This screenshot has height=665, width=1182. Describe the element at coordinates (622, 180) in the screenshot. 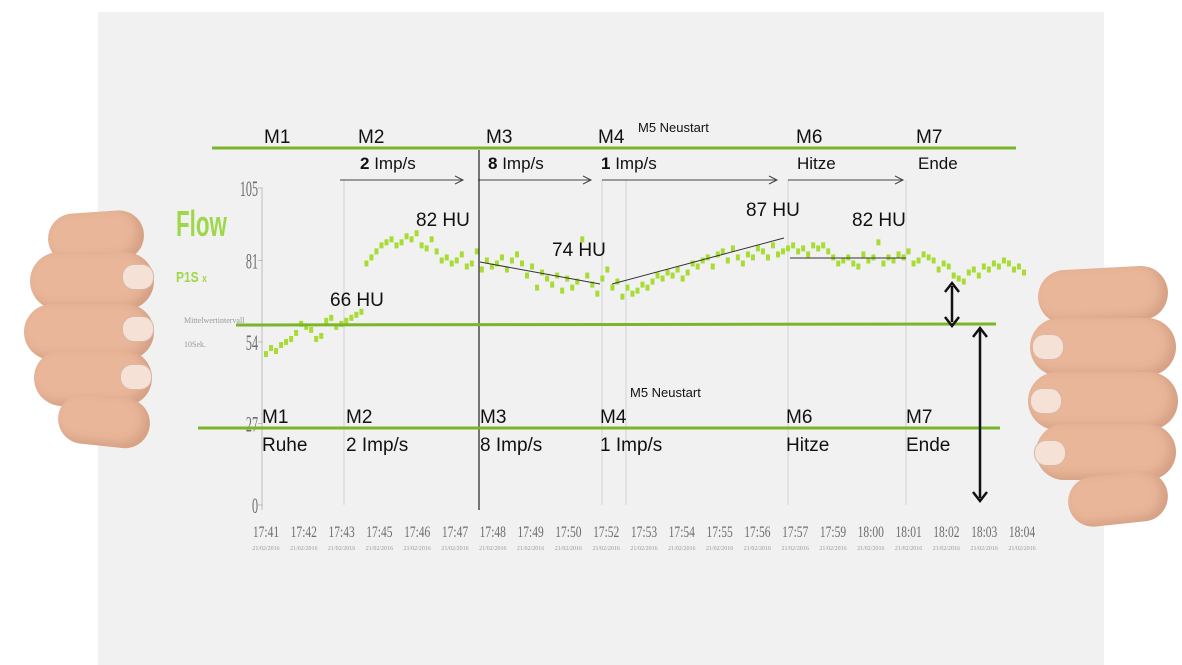

I see `phase-arrows` at that location.